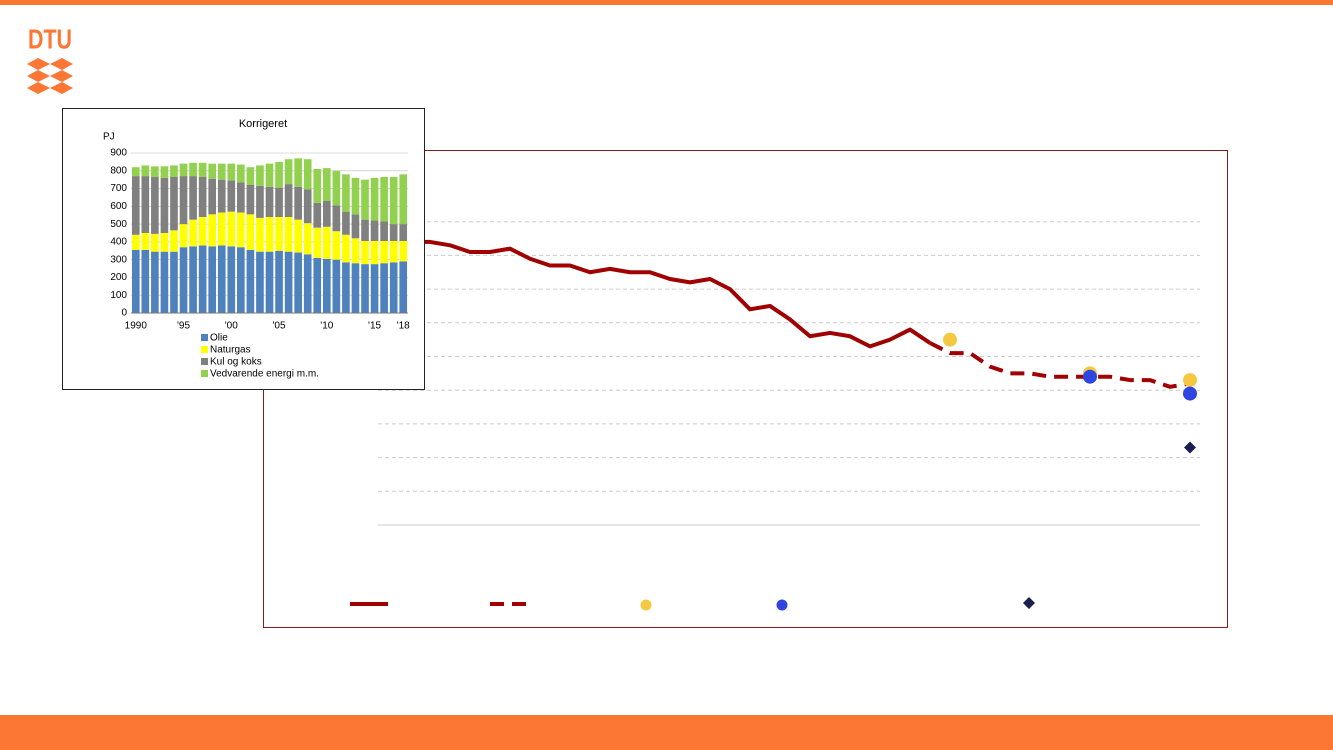 The width and height of the screenshot is (1333, 750). What do you see at coordinates (183, 326) in the screenshot?
I see `x-tick-label: '95` at bounding box center [183, 326].